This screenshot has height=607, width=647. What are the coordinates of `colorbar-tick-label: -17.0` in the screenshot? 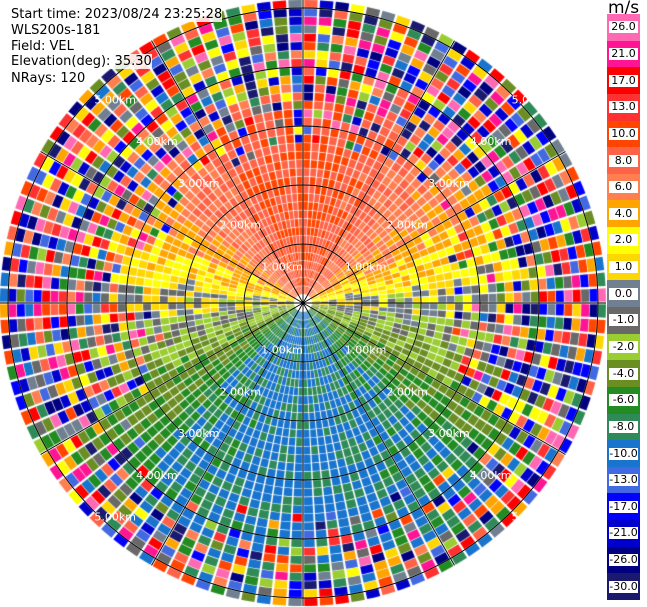 It's located at (623, 506).